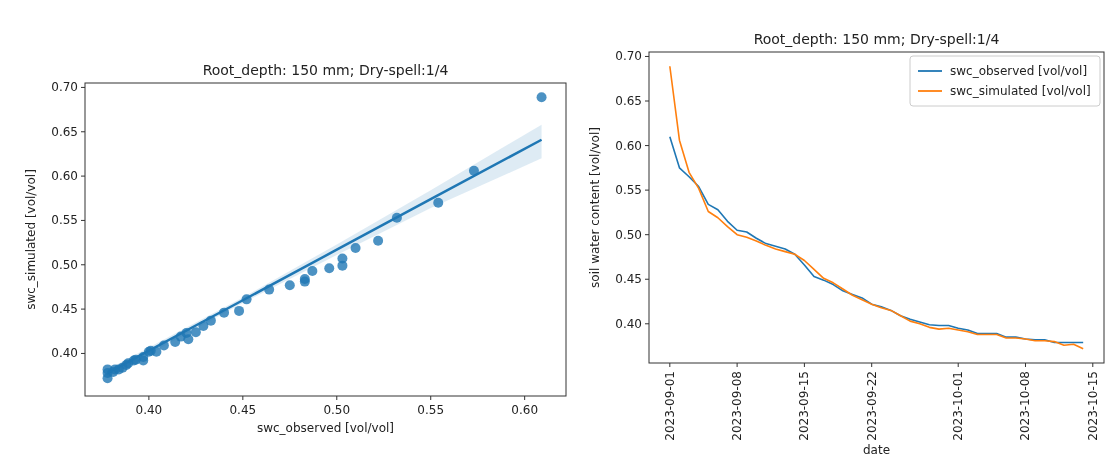 The image size is (1112, 465). I want to click on x-tick-label: 0.40, so click(149, 410).